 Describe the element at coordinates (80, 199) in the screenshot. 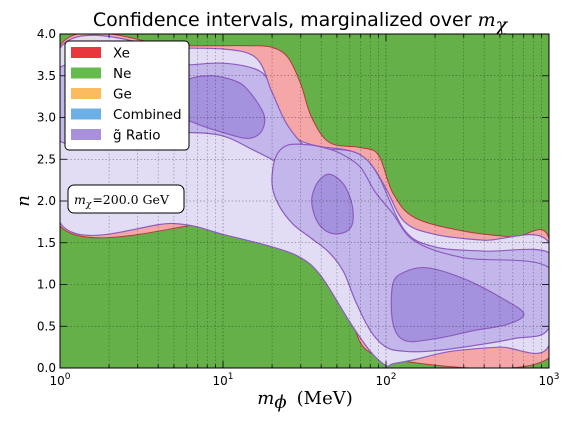

I see `annotation-var: m` at that location.